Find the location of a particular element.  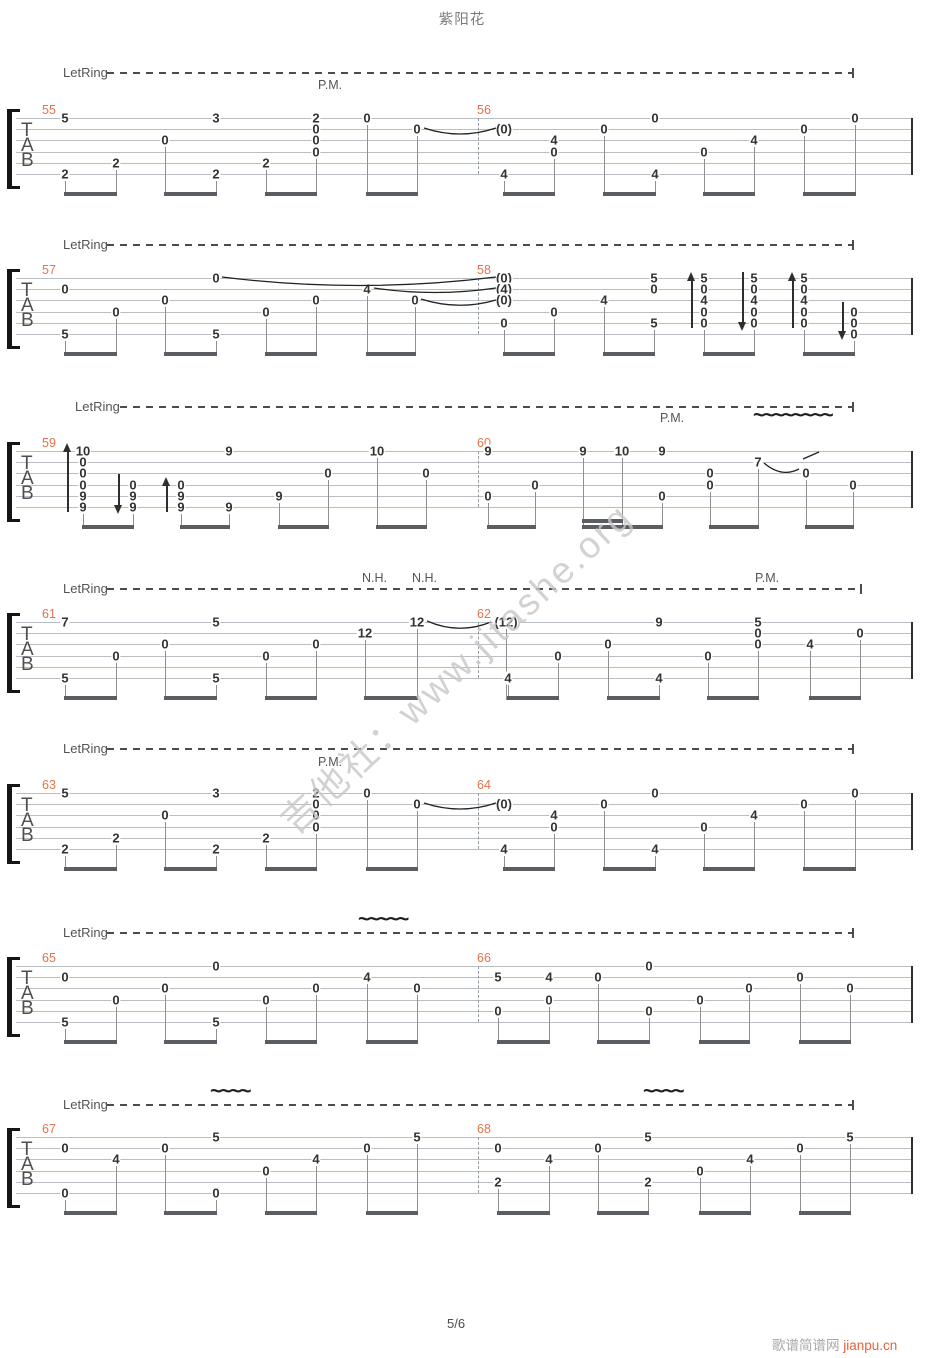

fret-number-string-6: 9 is located at coordinates (229, 507).